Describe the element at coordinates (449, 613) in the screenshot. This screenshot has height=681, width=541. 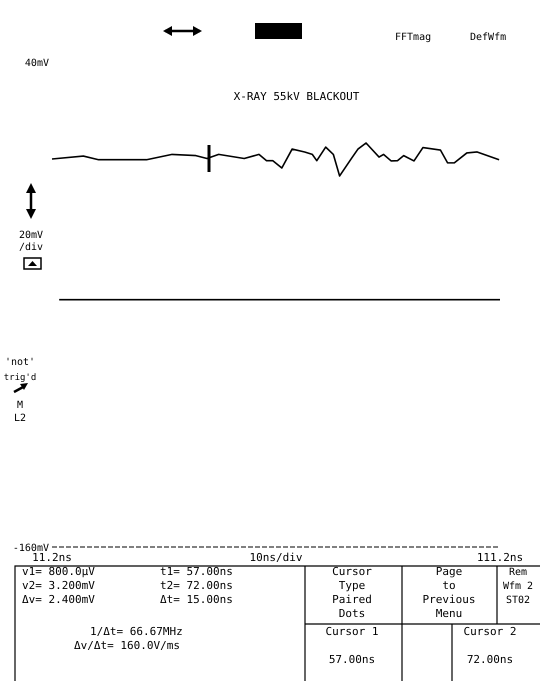
I see `text: Menu` at that location.